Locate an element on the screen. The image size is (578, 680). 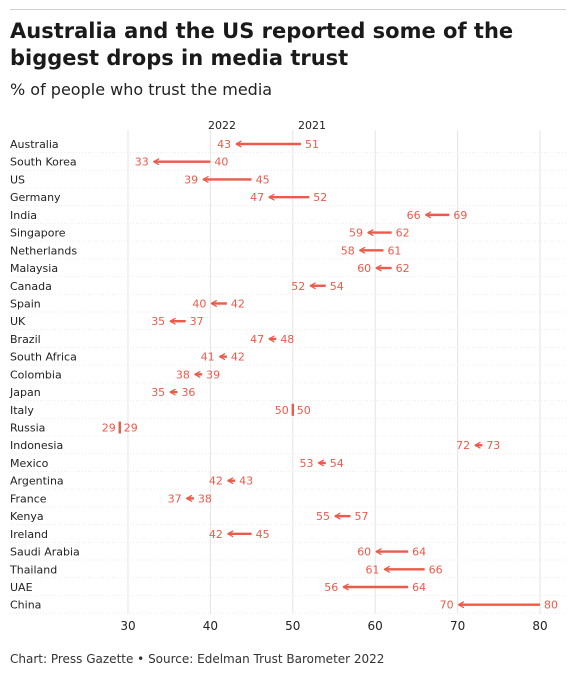
row-ireland: Ireland 45 42 is located at coordinates (288, 535).